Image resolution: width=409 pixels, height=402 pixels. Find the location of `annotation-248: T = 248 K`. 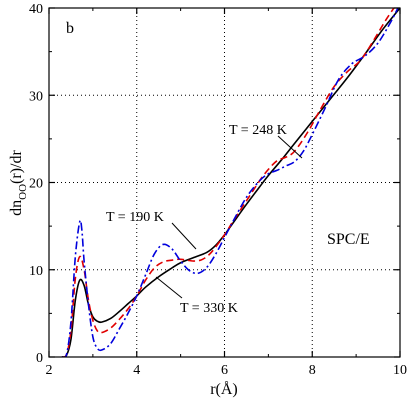

annotation-248: T = 248 K is located at coordinates (266, 141).